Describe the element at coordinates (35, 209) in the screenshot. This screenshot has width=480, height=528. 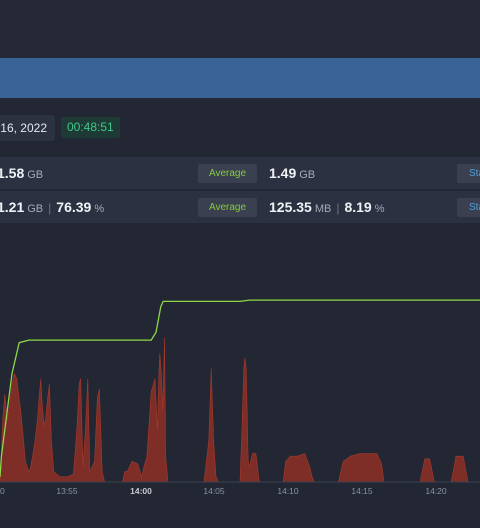
I see `usage-current-unit: GB` at that location.